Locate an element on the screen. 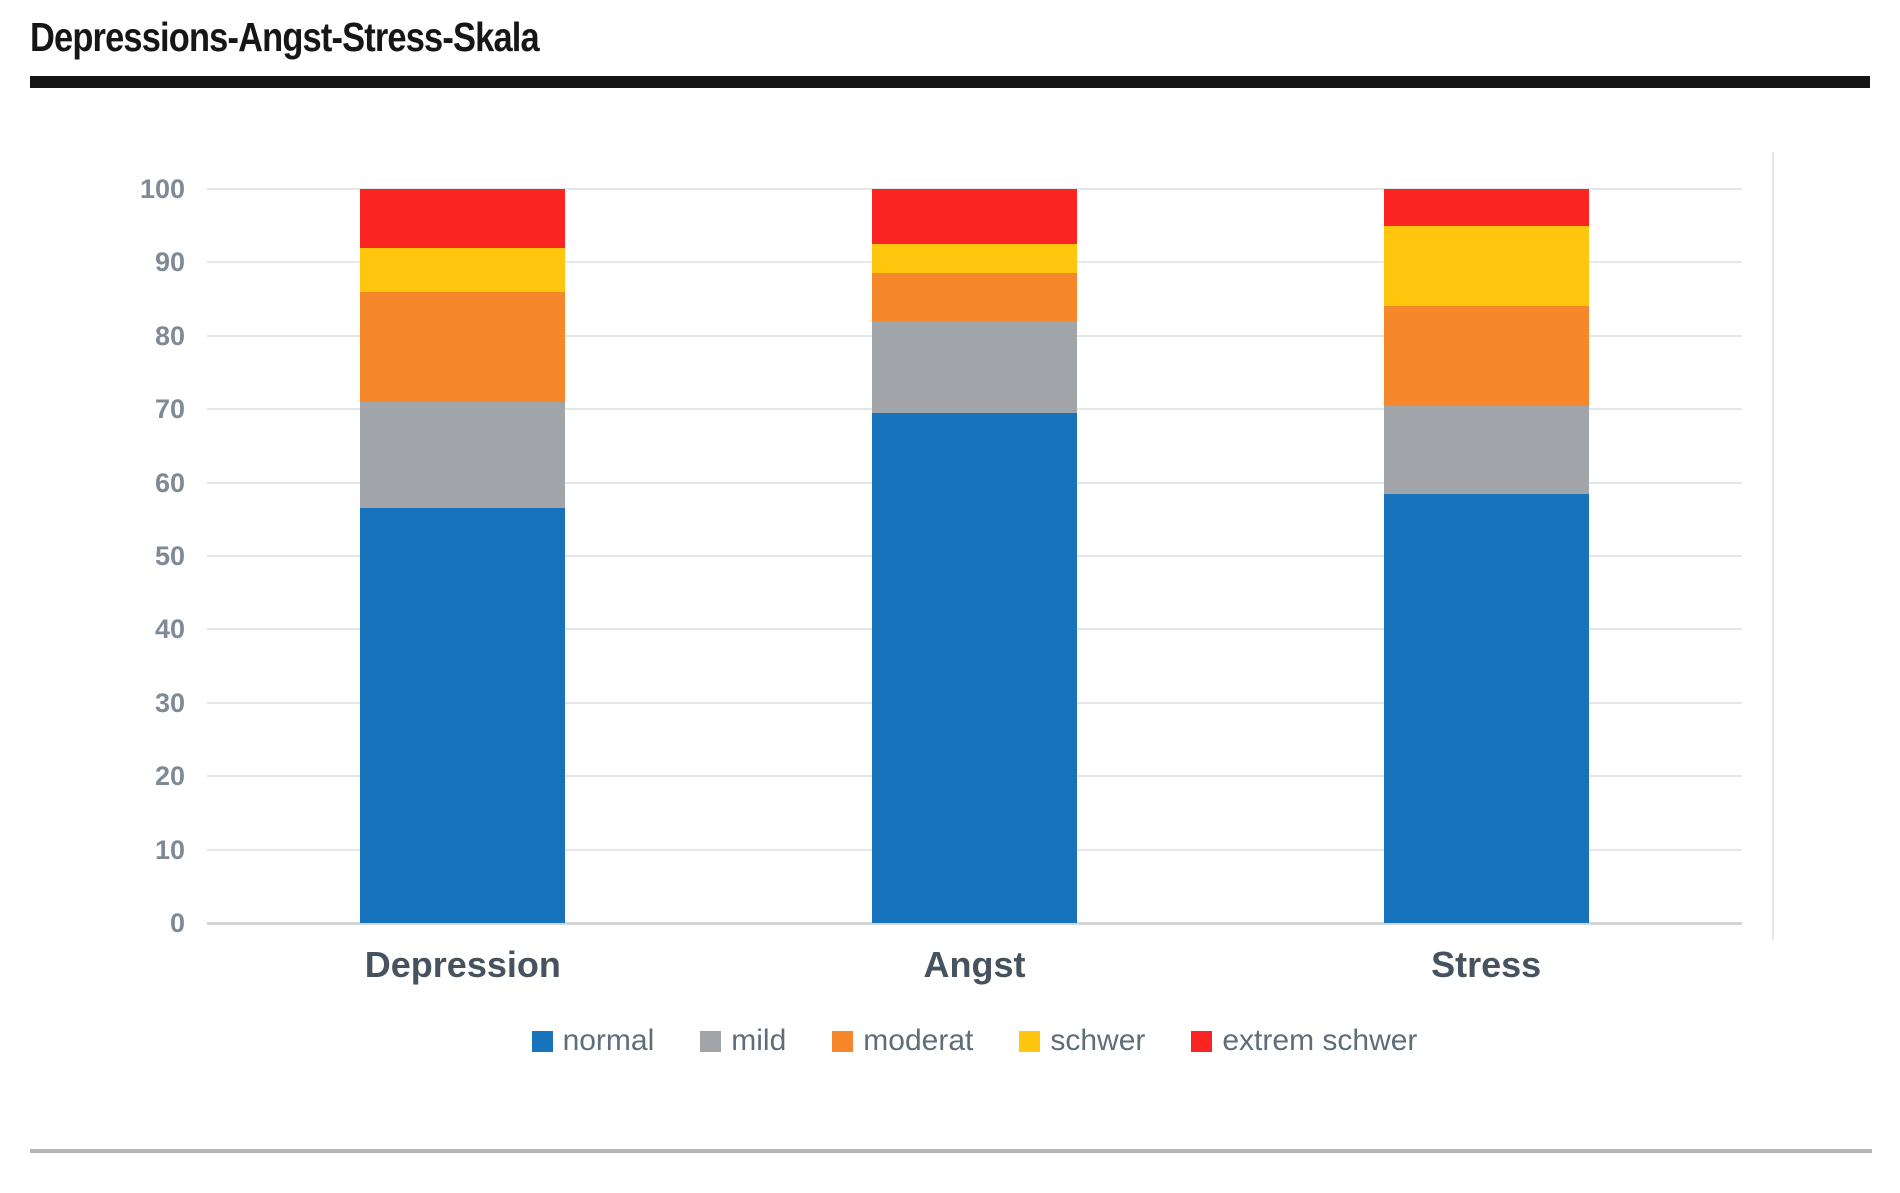 The height and width of the screenshot is (1193, 1900). bar-stack-depression is located at coordinates (463, 556).